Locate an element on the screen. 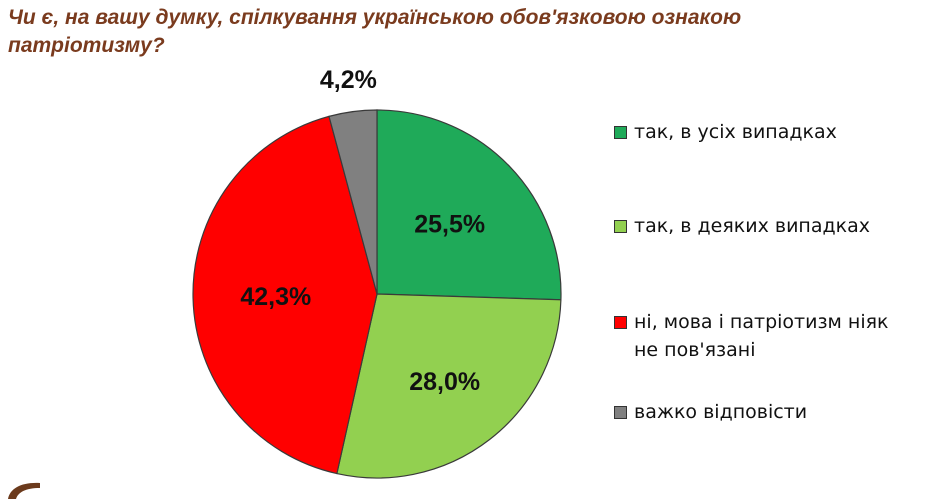 The width and height of the screenshot is (940, 499). data-label: 25,5% is located at coordinates (449, 225).